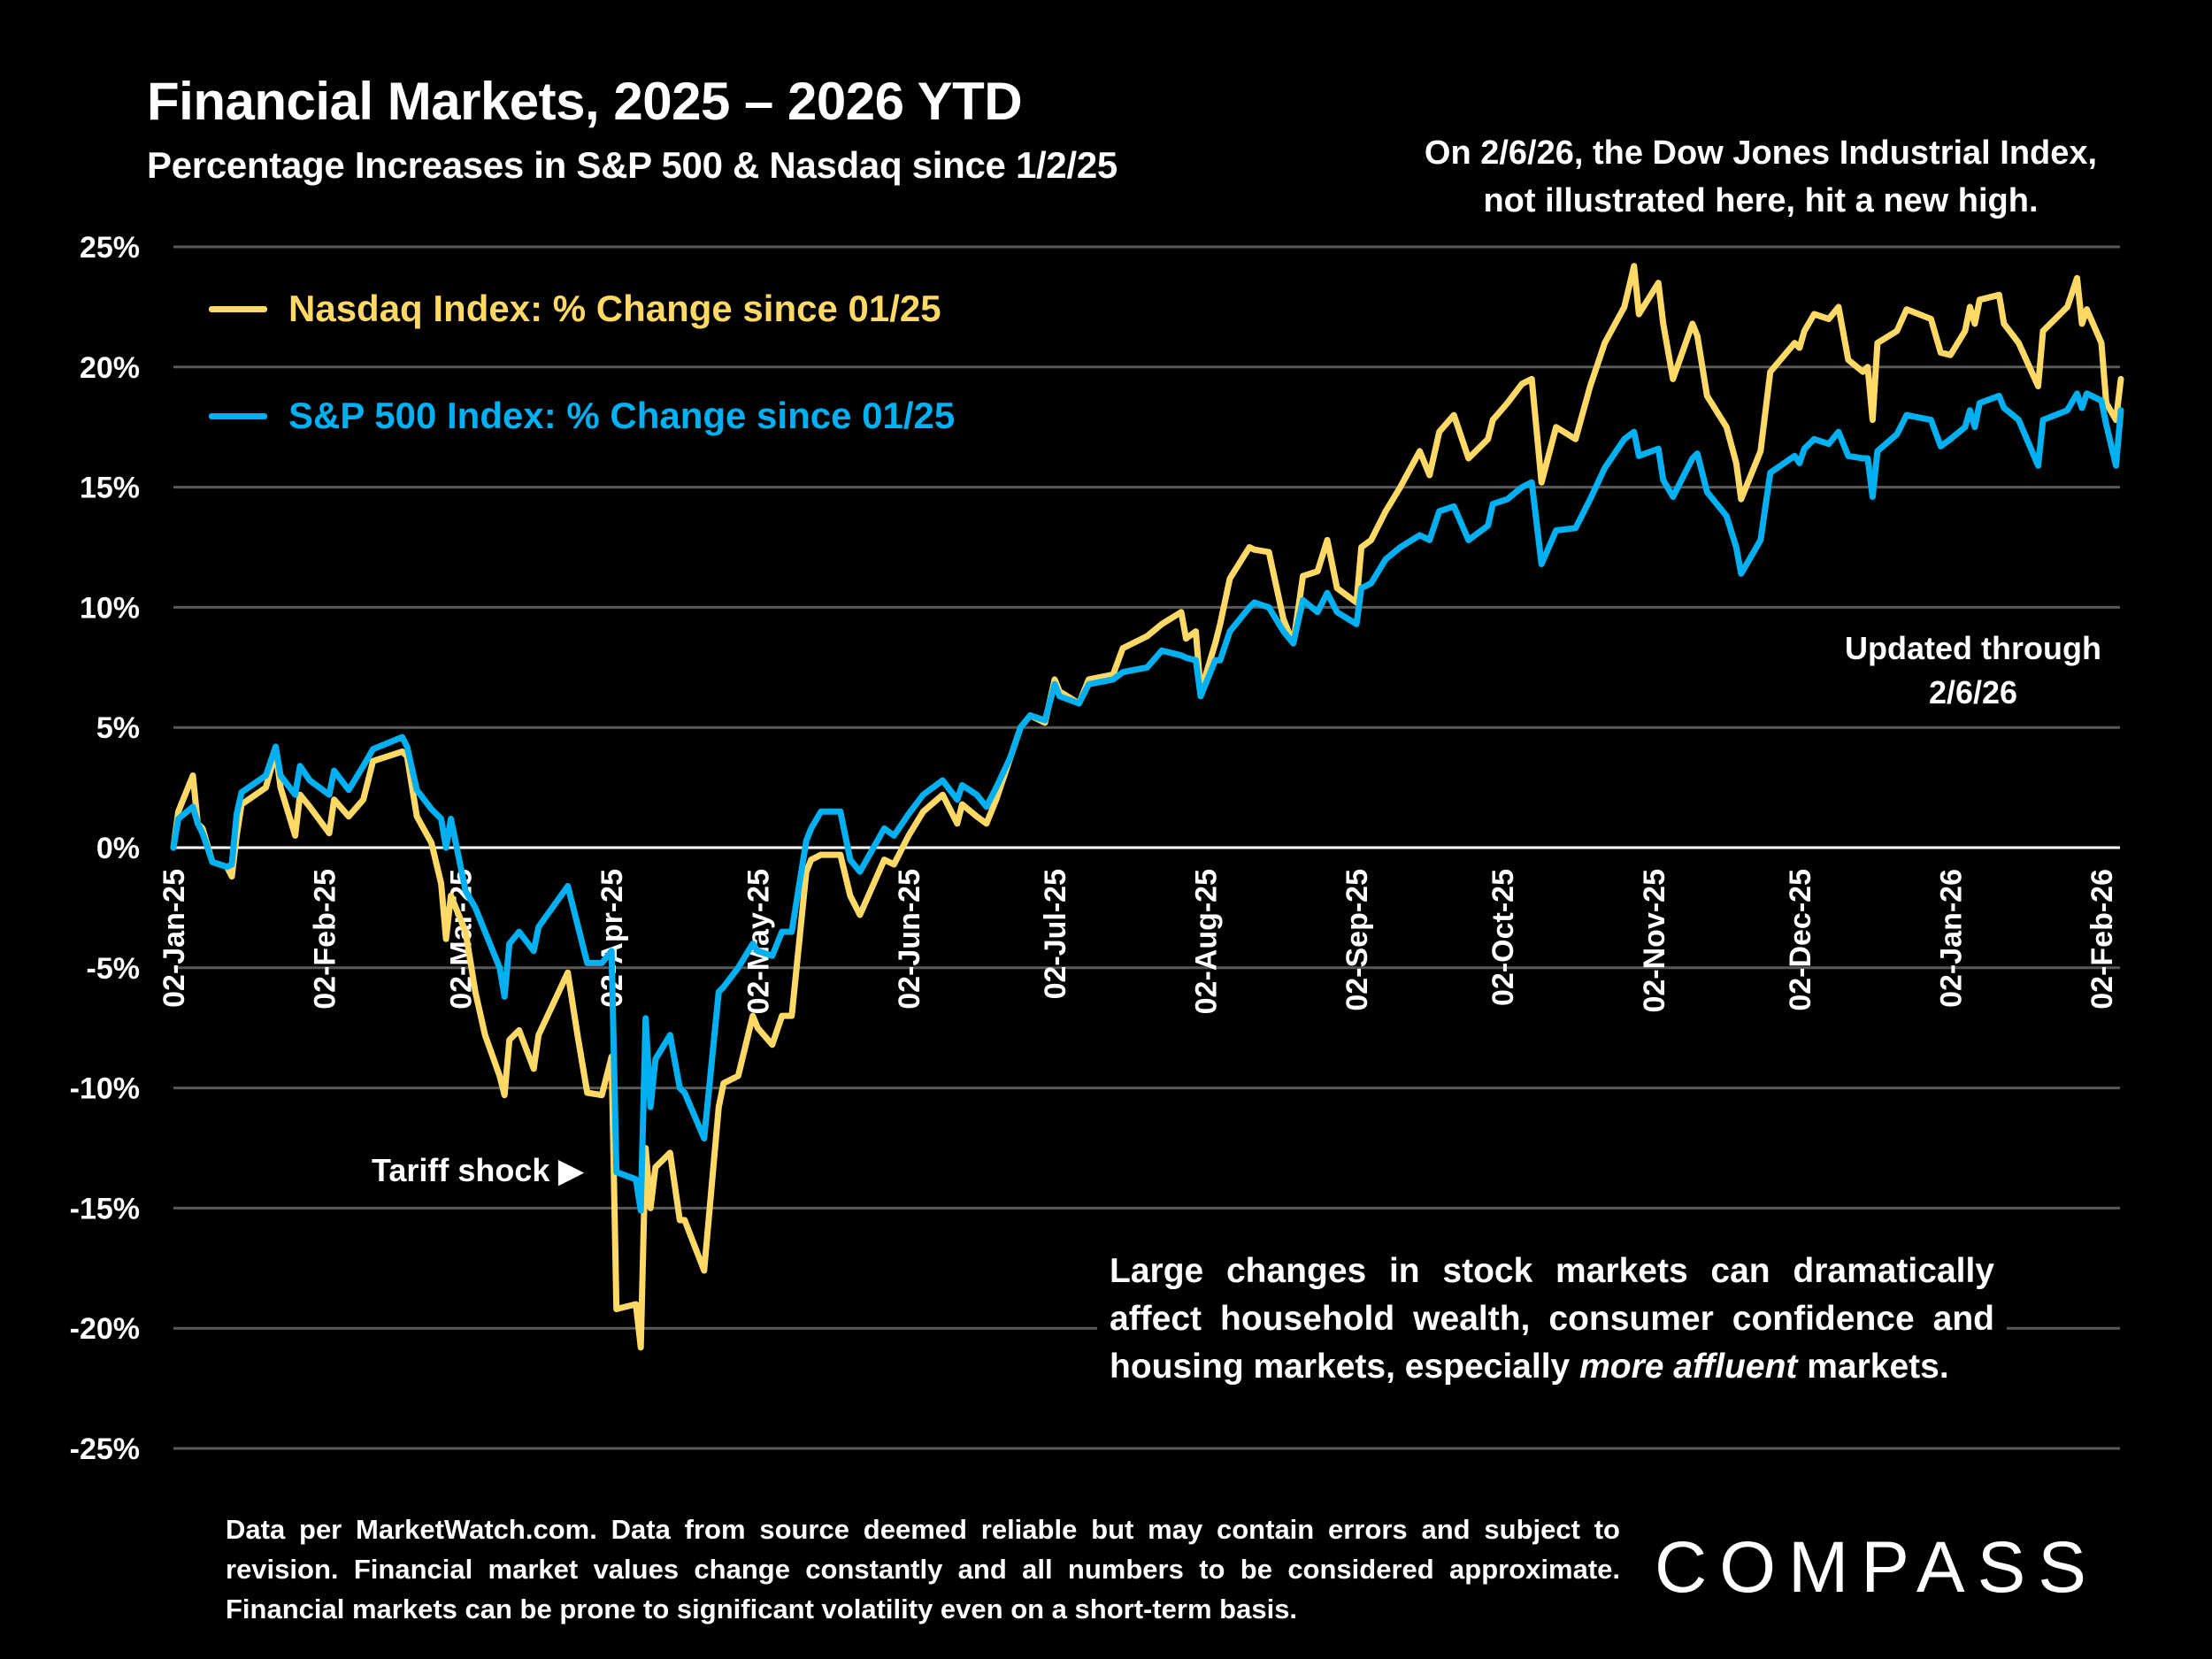 This screenshot has width=2212, height=1659. I want to click on y-tick-label: 5%, so click(118, 728).